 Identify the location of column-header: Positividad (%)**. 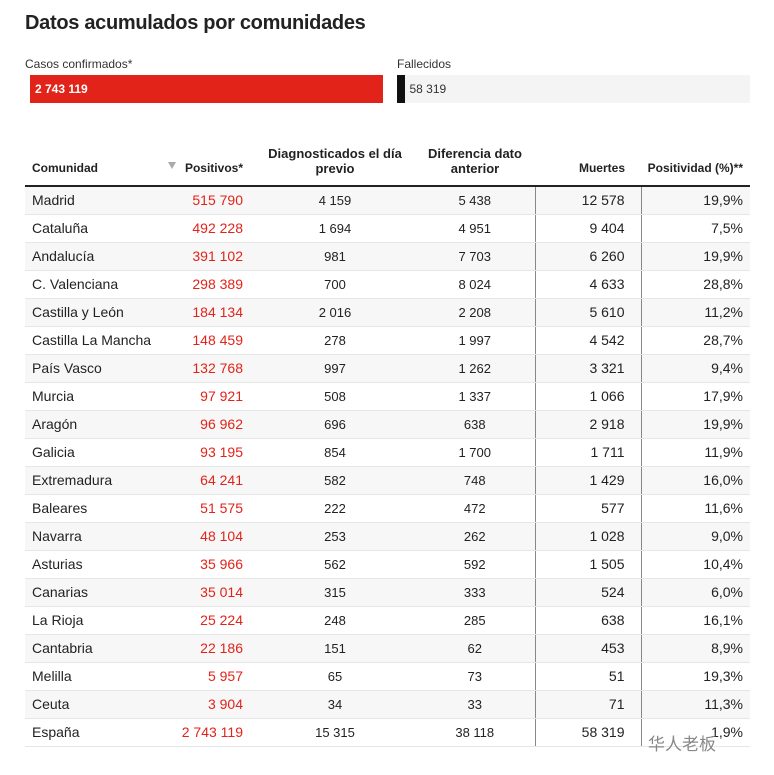
(695, 166).